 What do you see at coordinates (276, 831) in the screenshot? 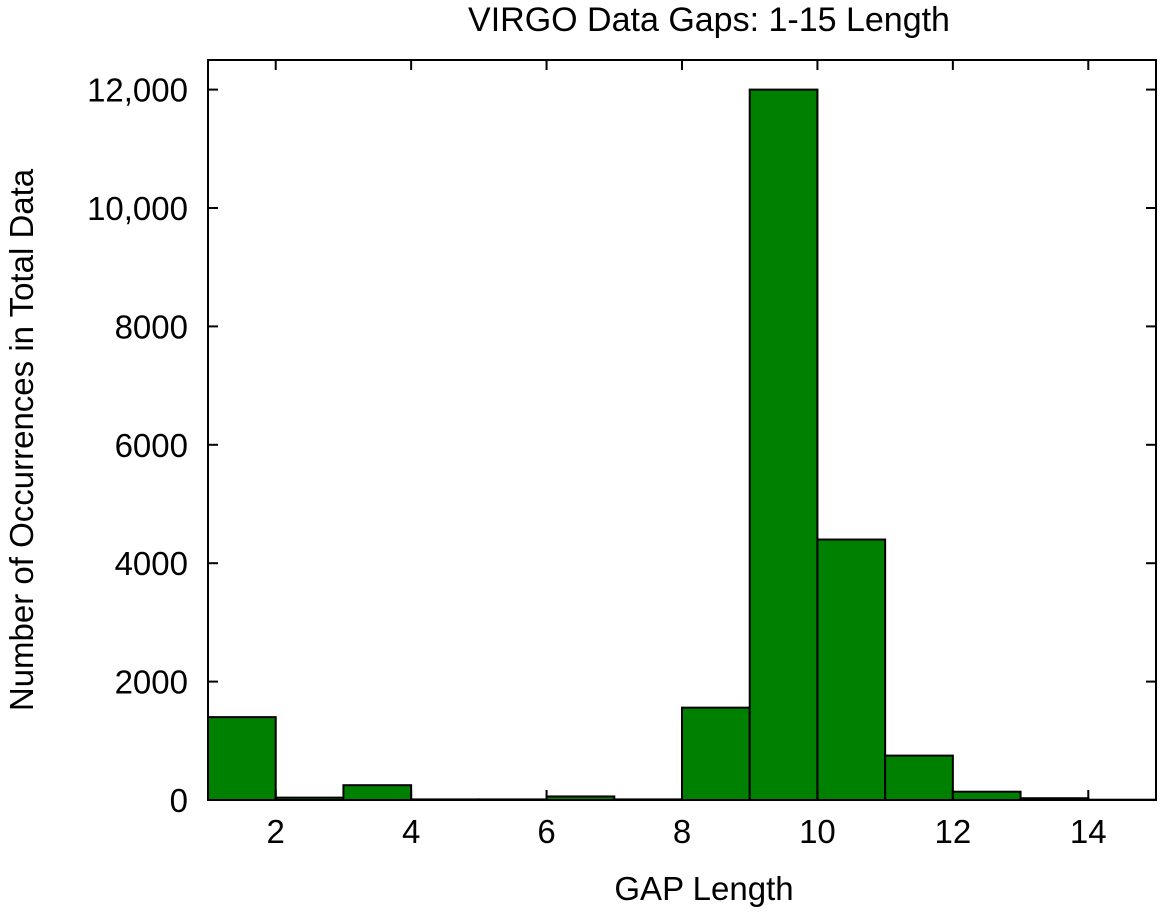
I see `x-tick-label: 2` at bounding box center [276, 831].